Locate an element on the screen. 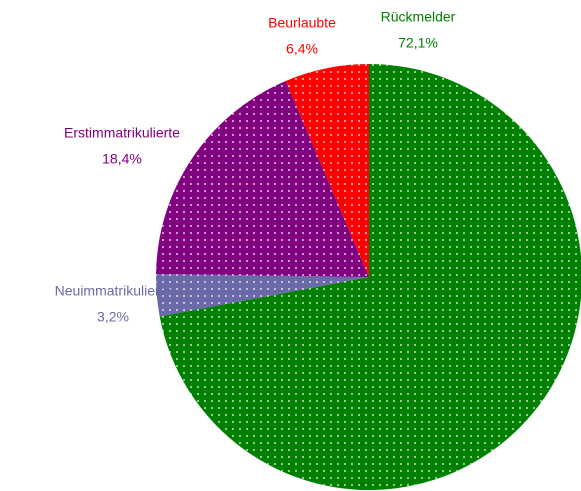  slice-value-label: 18,4% is located at coordinates (122, 159).